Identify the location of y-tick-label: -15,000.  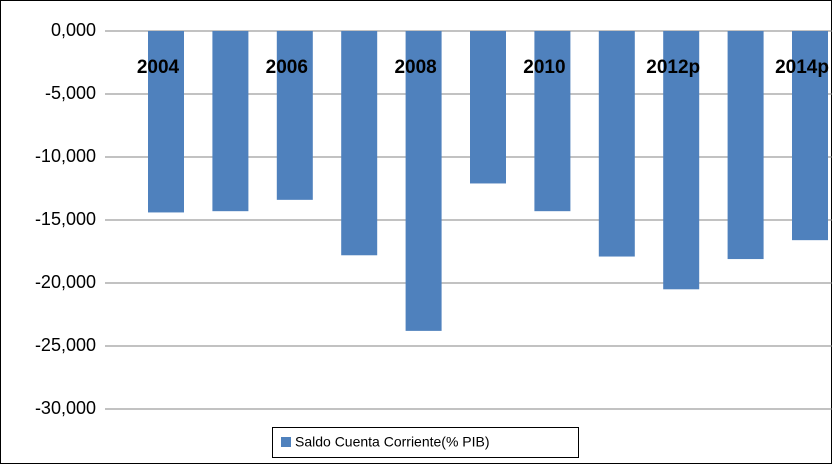
(65, 219).